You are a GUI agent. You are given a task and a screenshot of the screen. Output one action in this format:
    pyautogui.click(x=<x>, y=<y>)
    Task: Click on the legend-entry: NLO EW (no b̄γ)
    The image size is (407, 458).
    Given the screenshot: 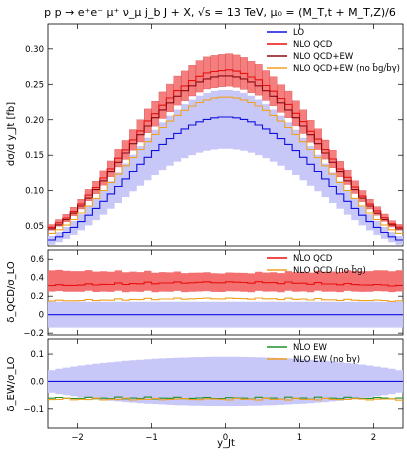 What is the action you would take?
    pyautogui.click(x=326, y=359)
    